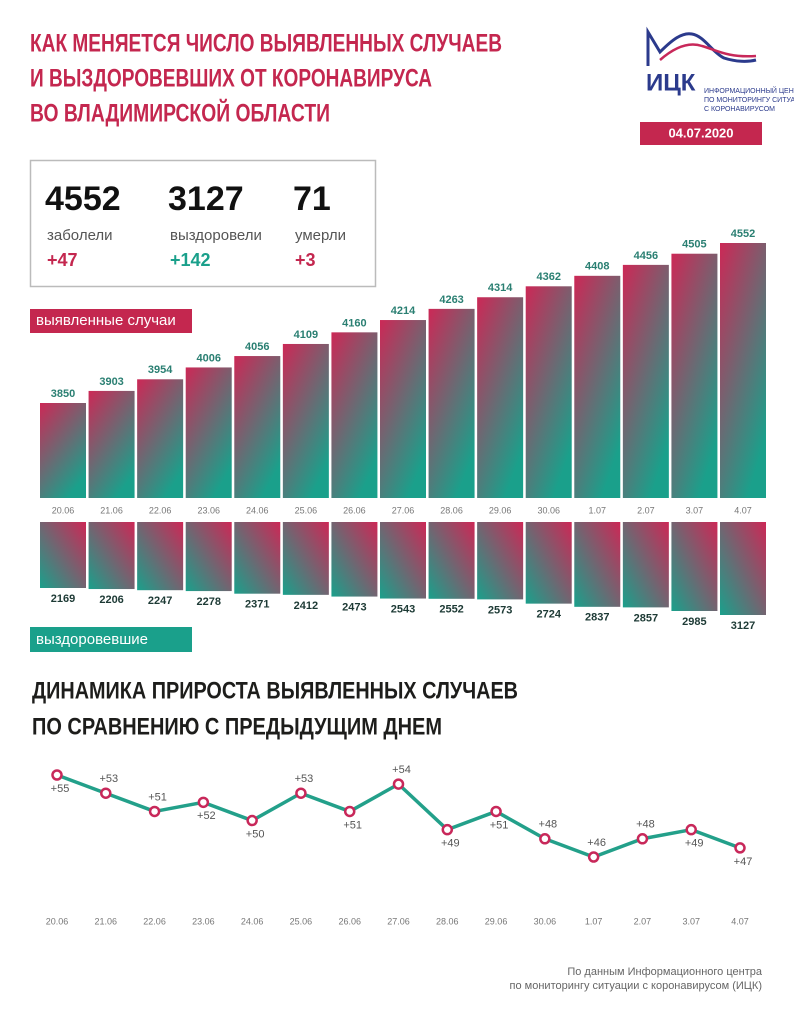 This screenshot has width=794, height=1024. What do you see at coordinates (252, 921) in the screenshot?
I see `x-tick-label: 24.06` at bounding box center [252, 921].